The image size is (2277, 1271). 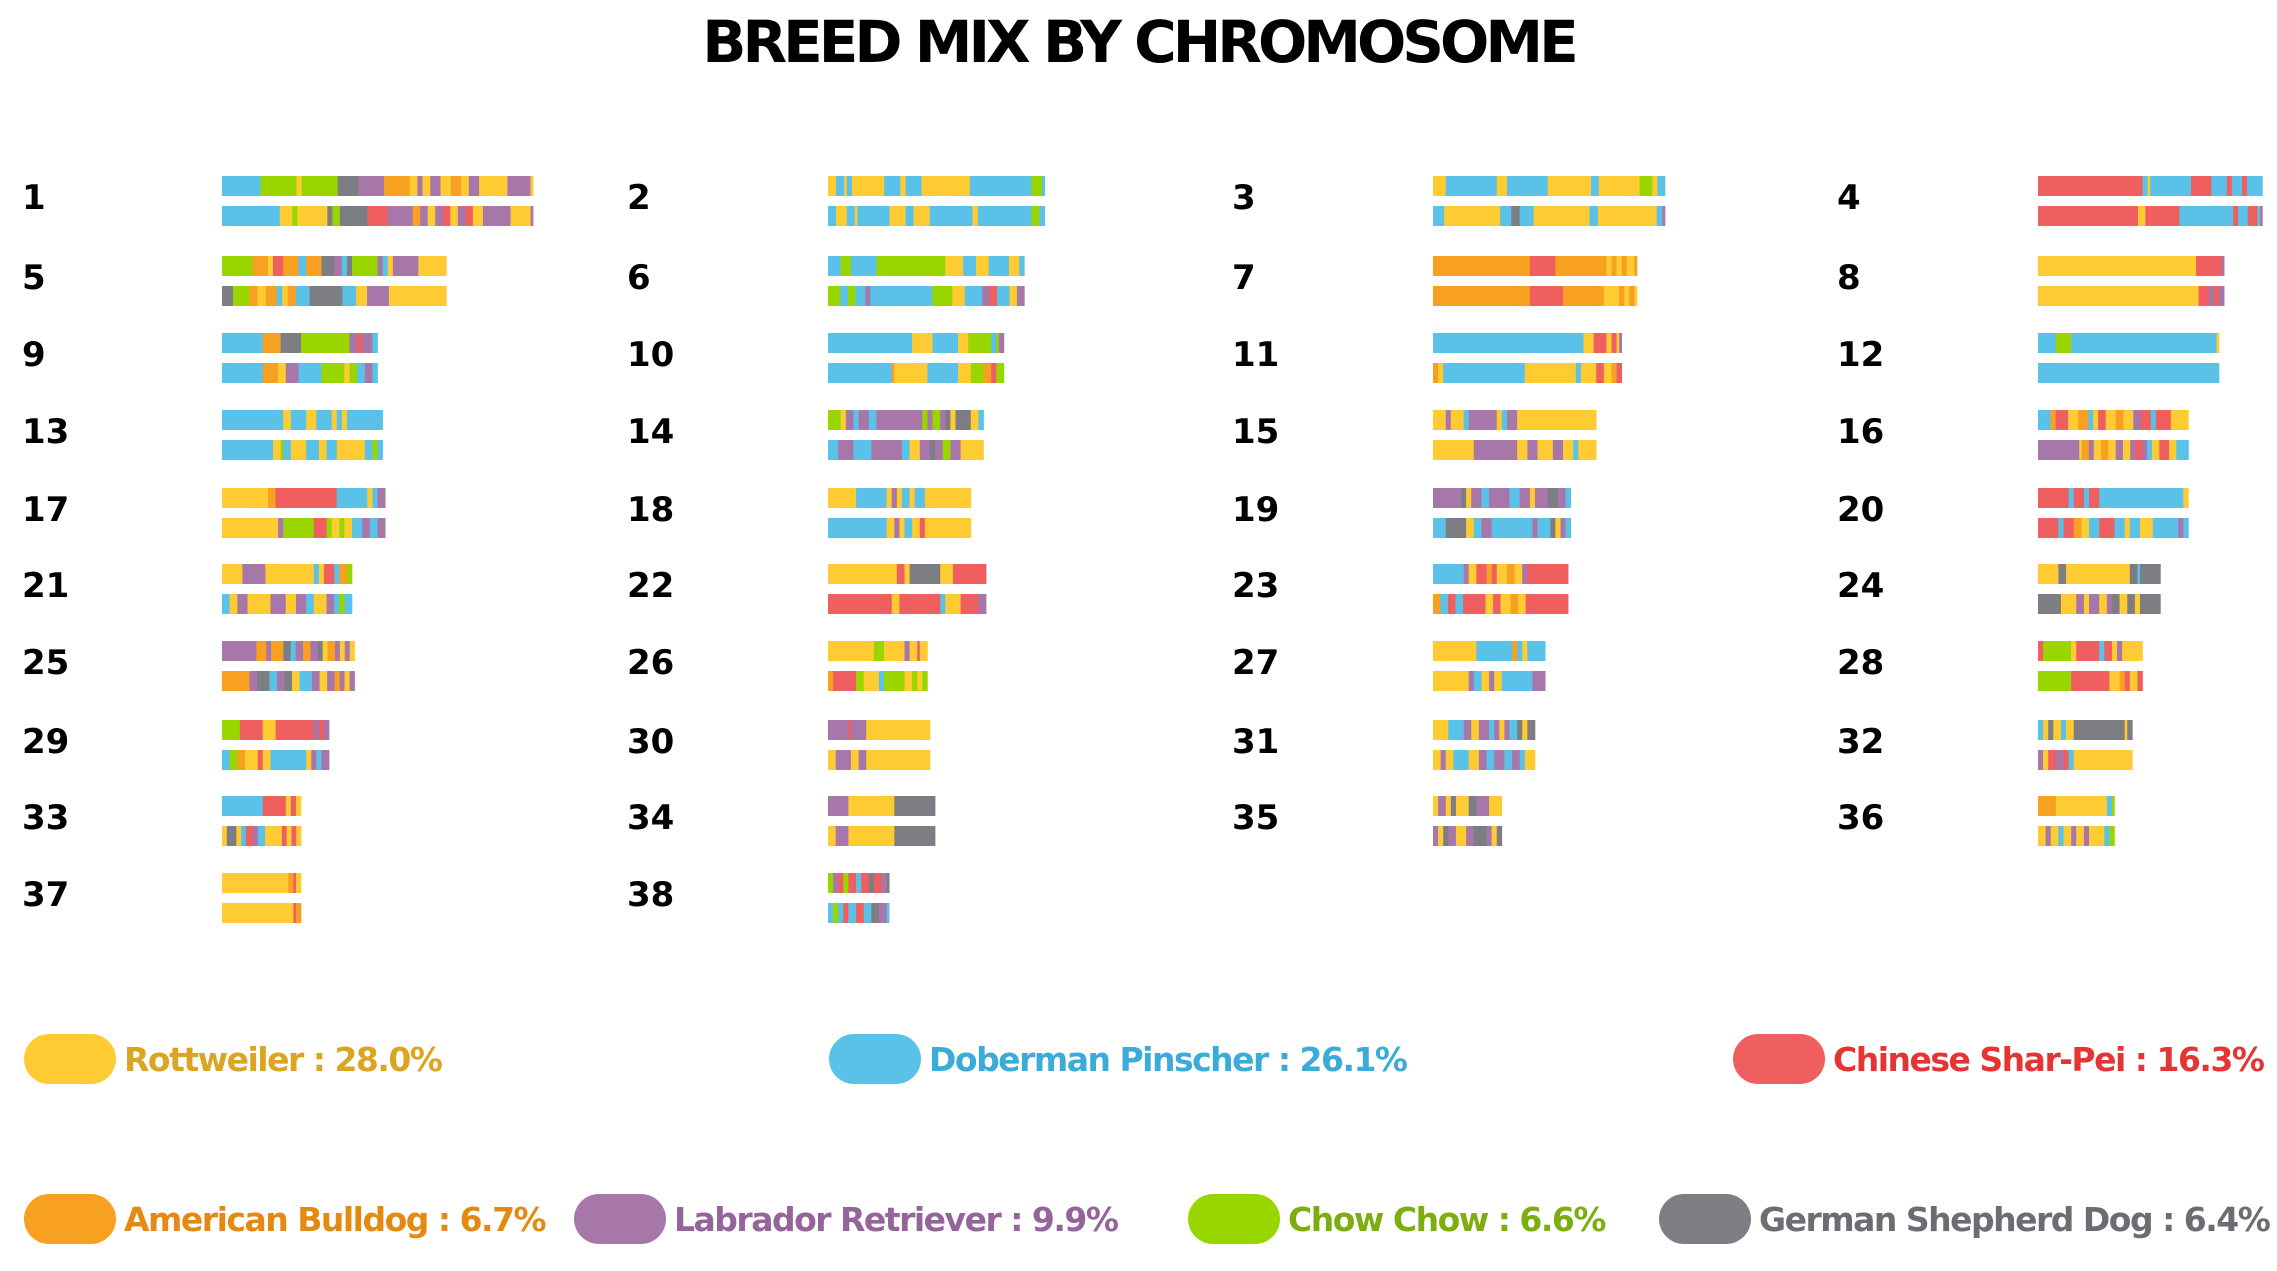 What do you see at coordinates (1860, 510) in the screenshot?
I see `chromosome-label-20: 20` at bounding box center [1860, 510].